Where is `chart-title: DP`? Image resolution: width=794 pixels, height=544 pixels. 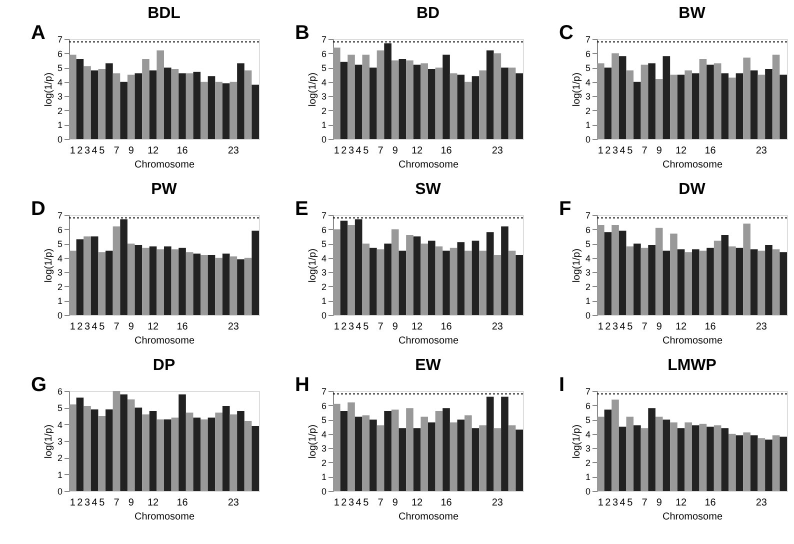 chart-title: DP is located at coordinates (164, 365).